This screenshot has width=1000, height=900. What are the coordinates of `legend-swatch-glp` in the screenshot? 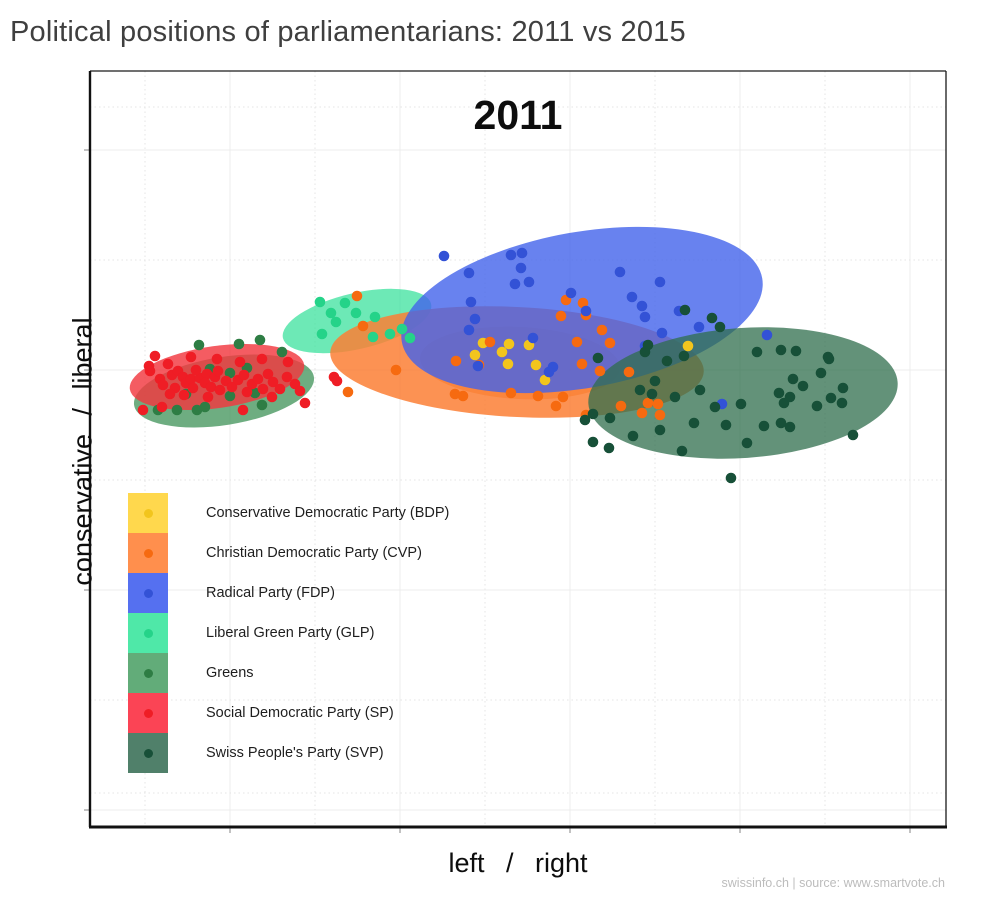 It's located at (148, 633).